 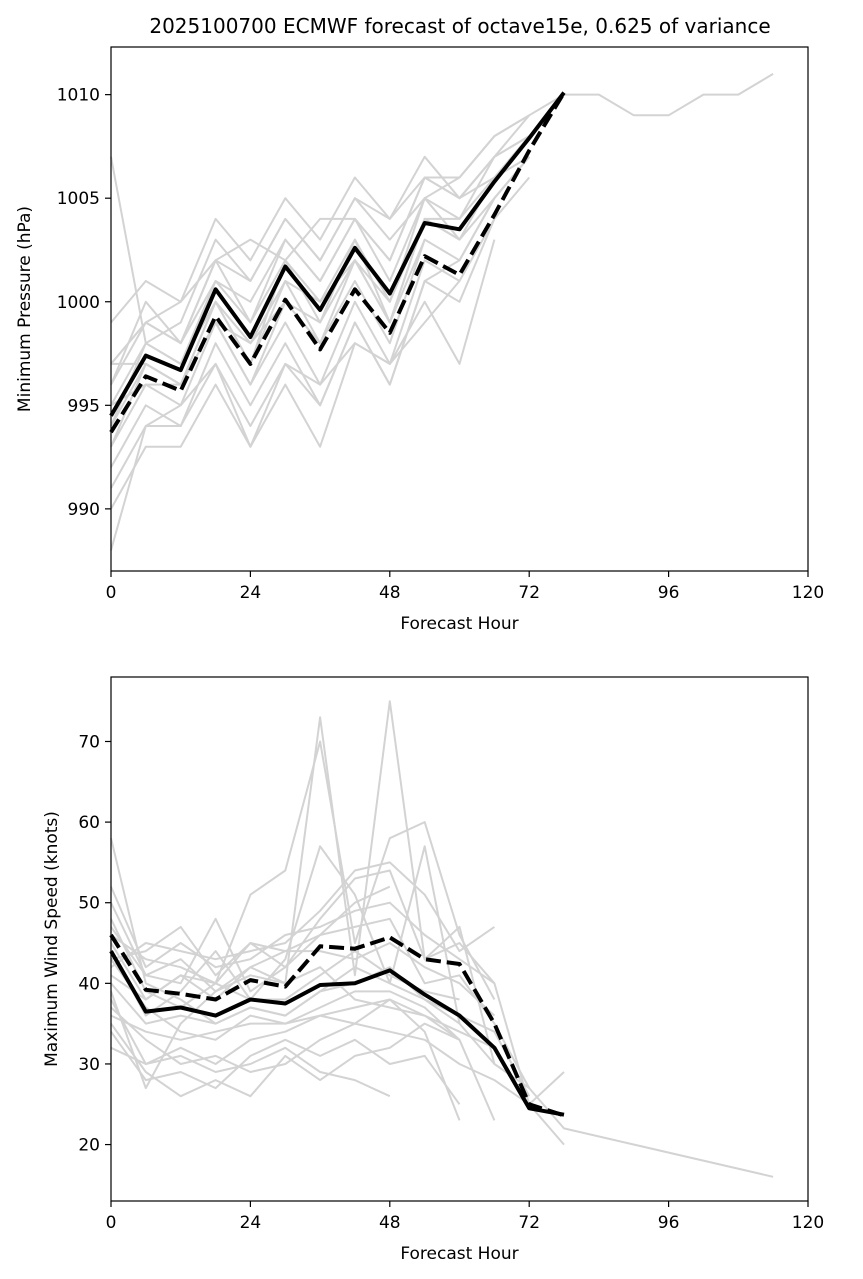 What do you see at coordinates (390, 1223) in the screenshot?
I see `wind-xtick-label: 48` at bounding box center [390, 1223].